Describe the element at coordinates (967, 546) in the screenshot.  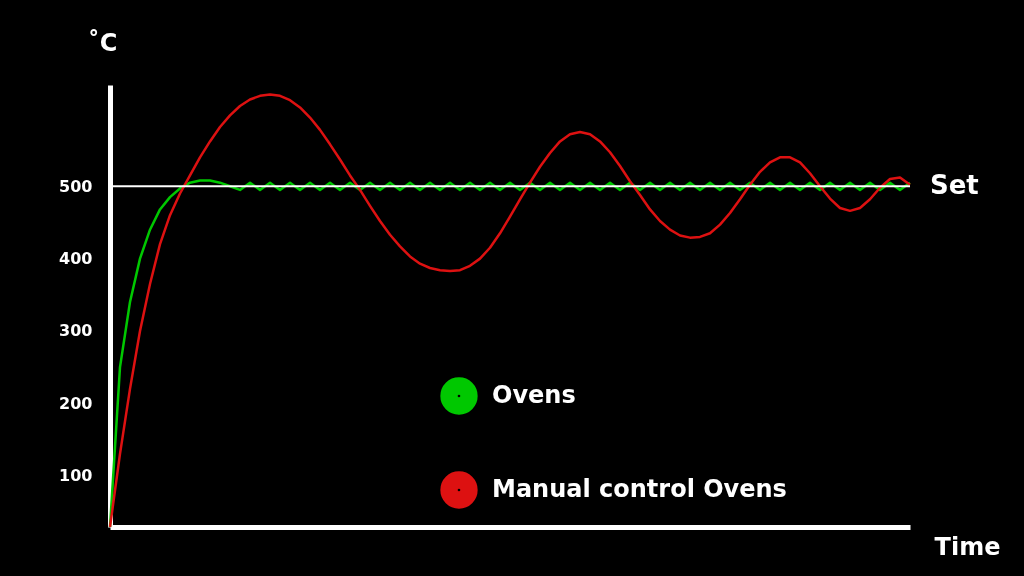
I see `x-axis-title: Time` at that location.